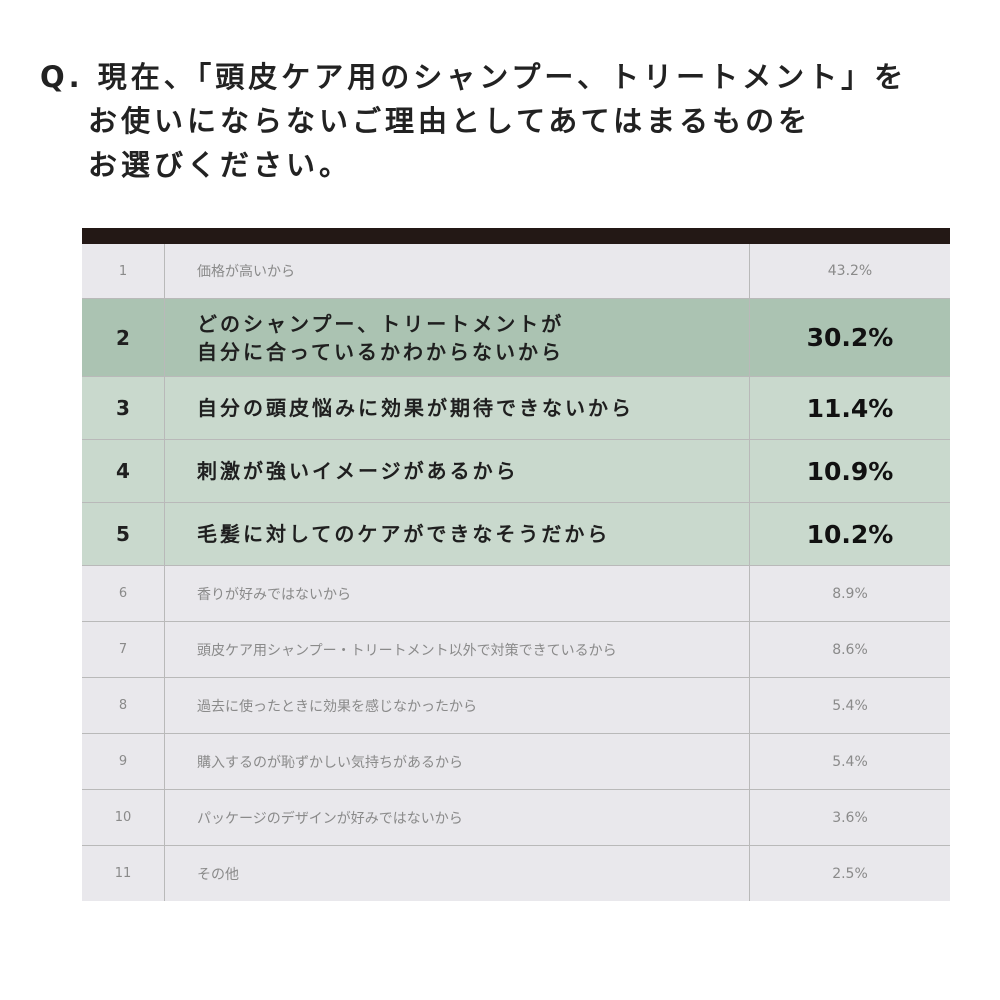  Describe the element at coordinates (850, 534) in the screenshot. I see `percent-cell: 10.2%` at that location.